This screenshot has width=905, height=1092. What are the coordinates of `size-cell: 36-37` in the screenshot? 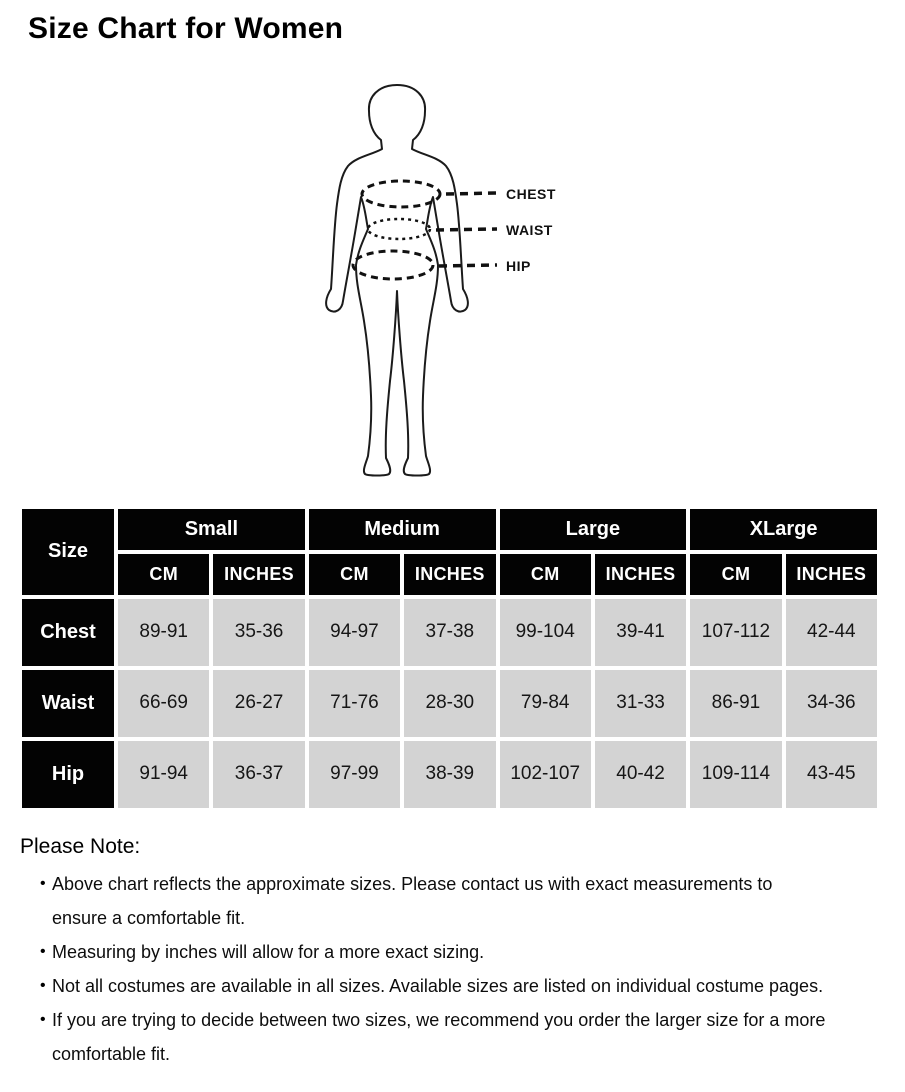 It's located at (259, 774).